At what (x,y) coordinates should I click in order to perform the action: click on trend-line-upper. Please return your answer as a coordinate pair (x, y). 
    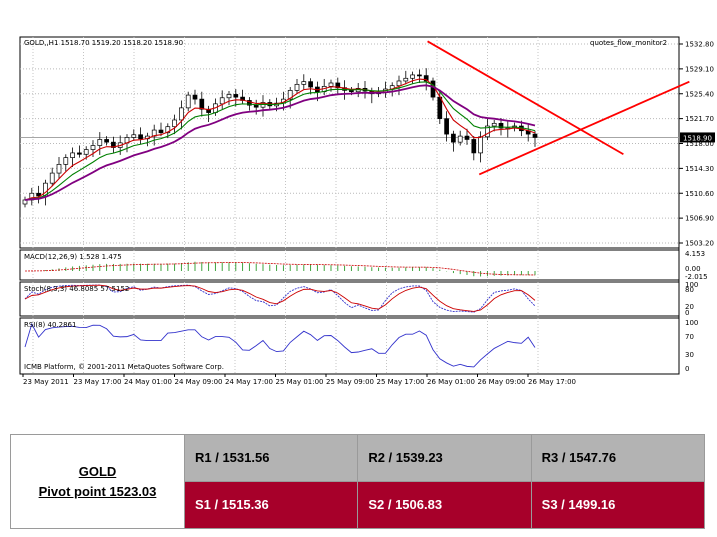
    Looking at the image, I should click on (525, 98).